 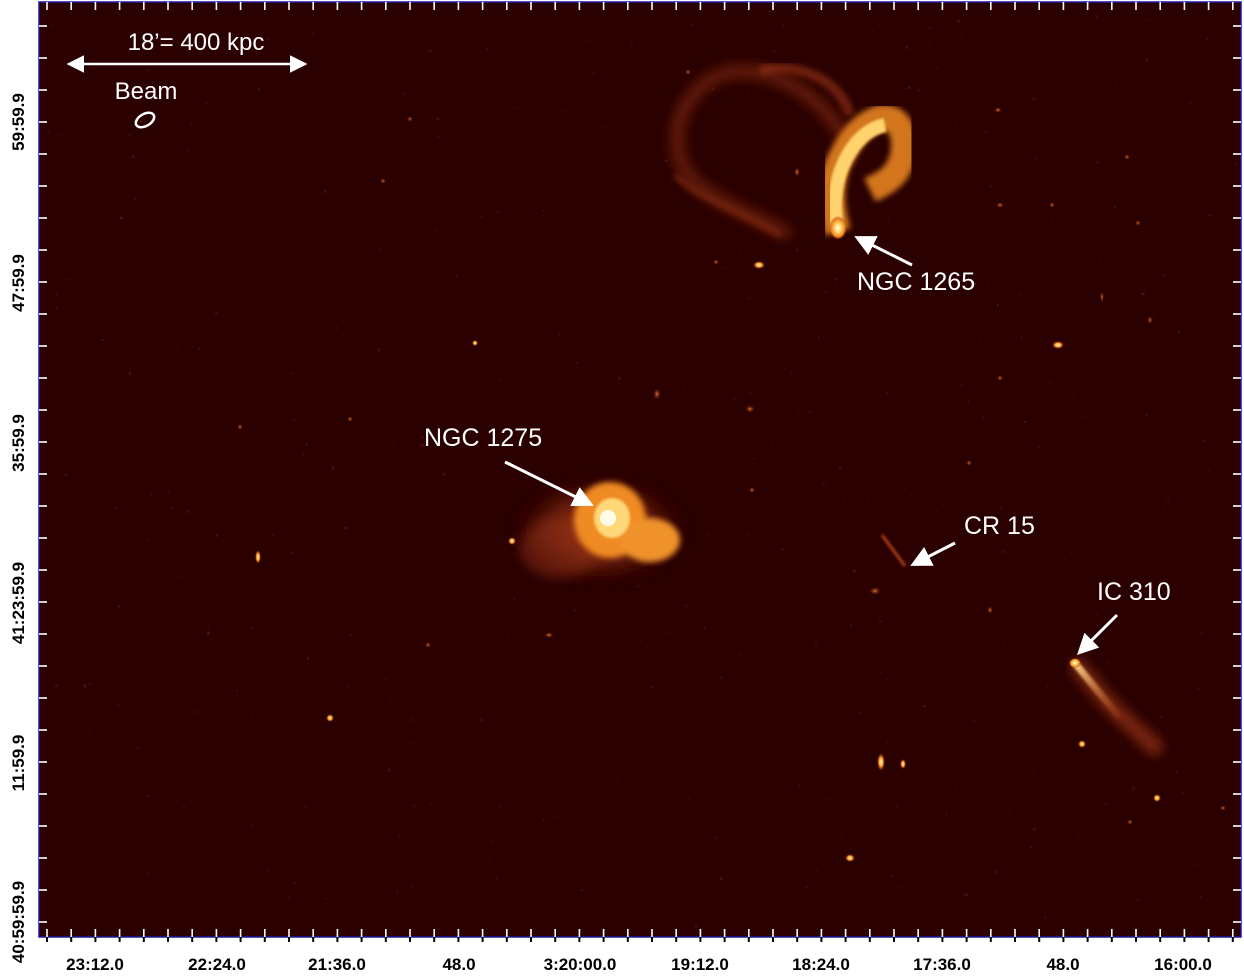 What do you see at coordinates (972, 539) in the screenshot?
I see `annotation-cr15: CR 15` at bounding box center [972, 539].